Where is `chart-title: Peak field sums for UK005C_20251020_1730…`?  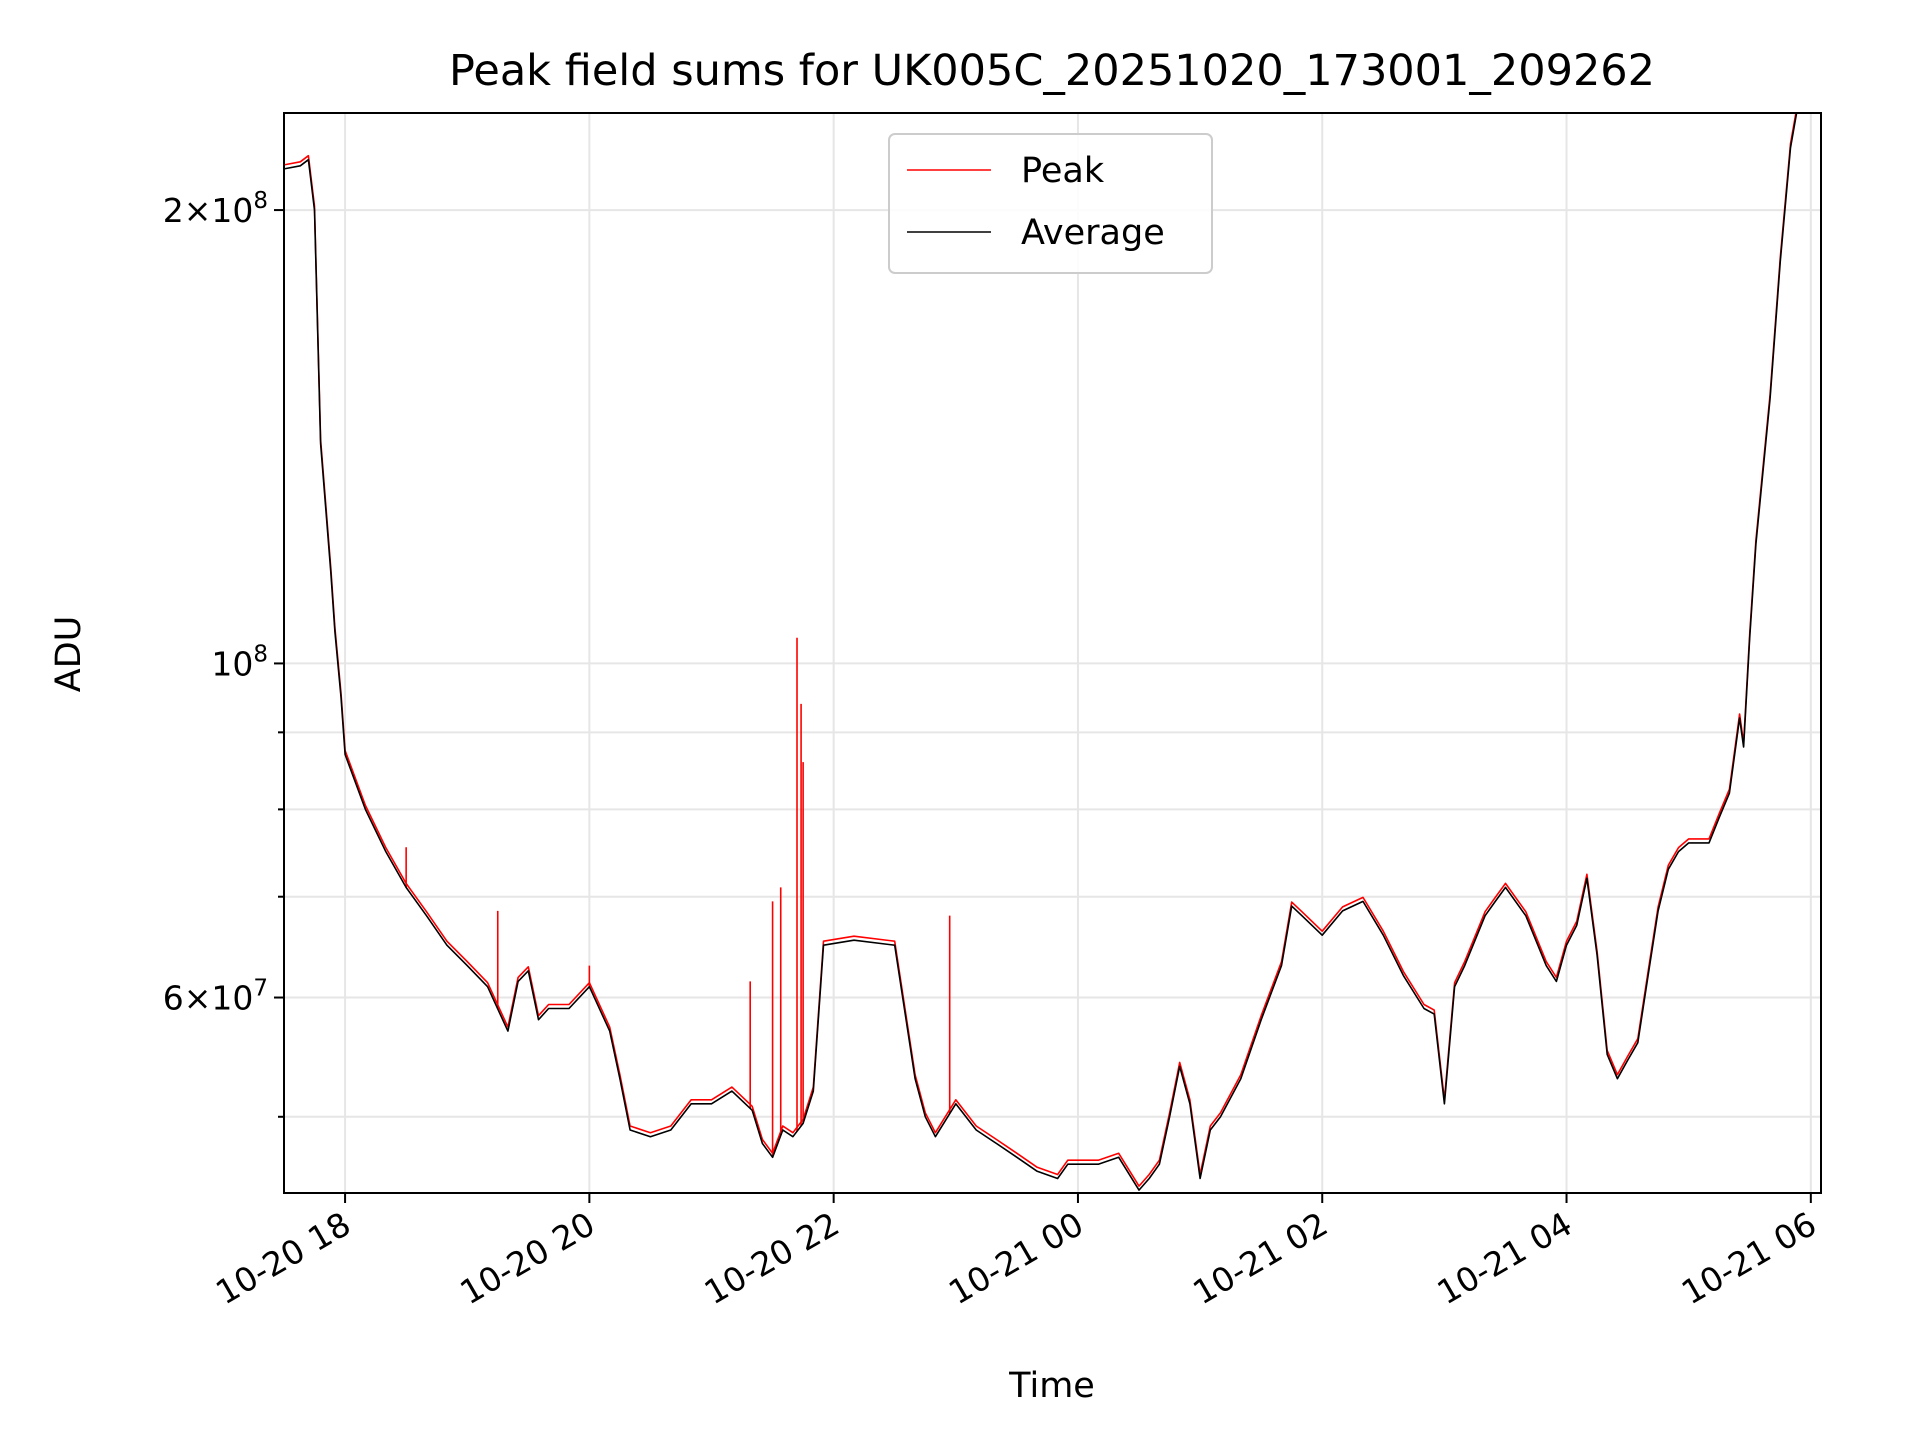
chart-title: Peak field sums for UK005C_20251020_1730… is located at coordinates (1052, 71).